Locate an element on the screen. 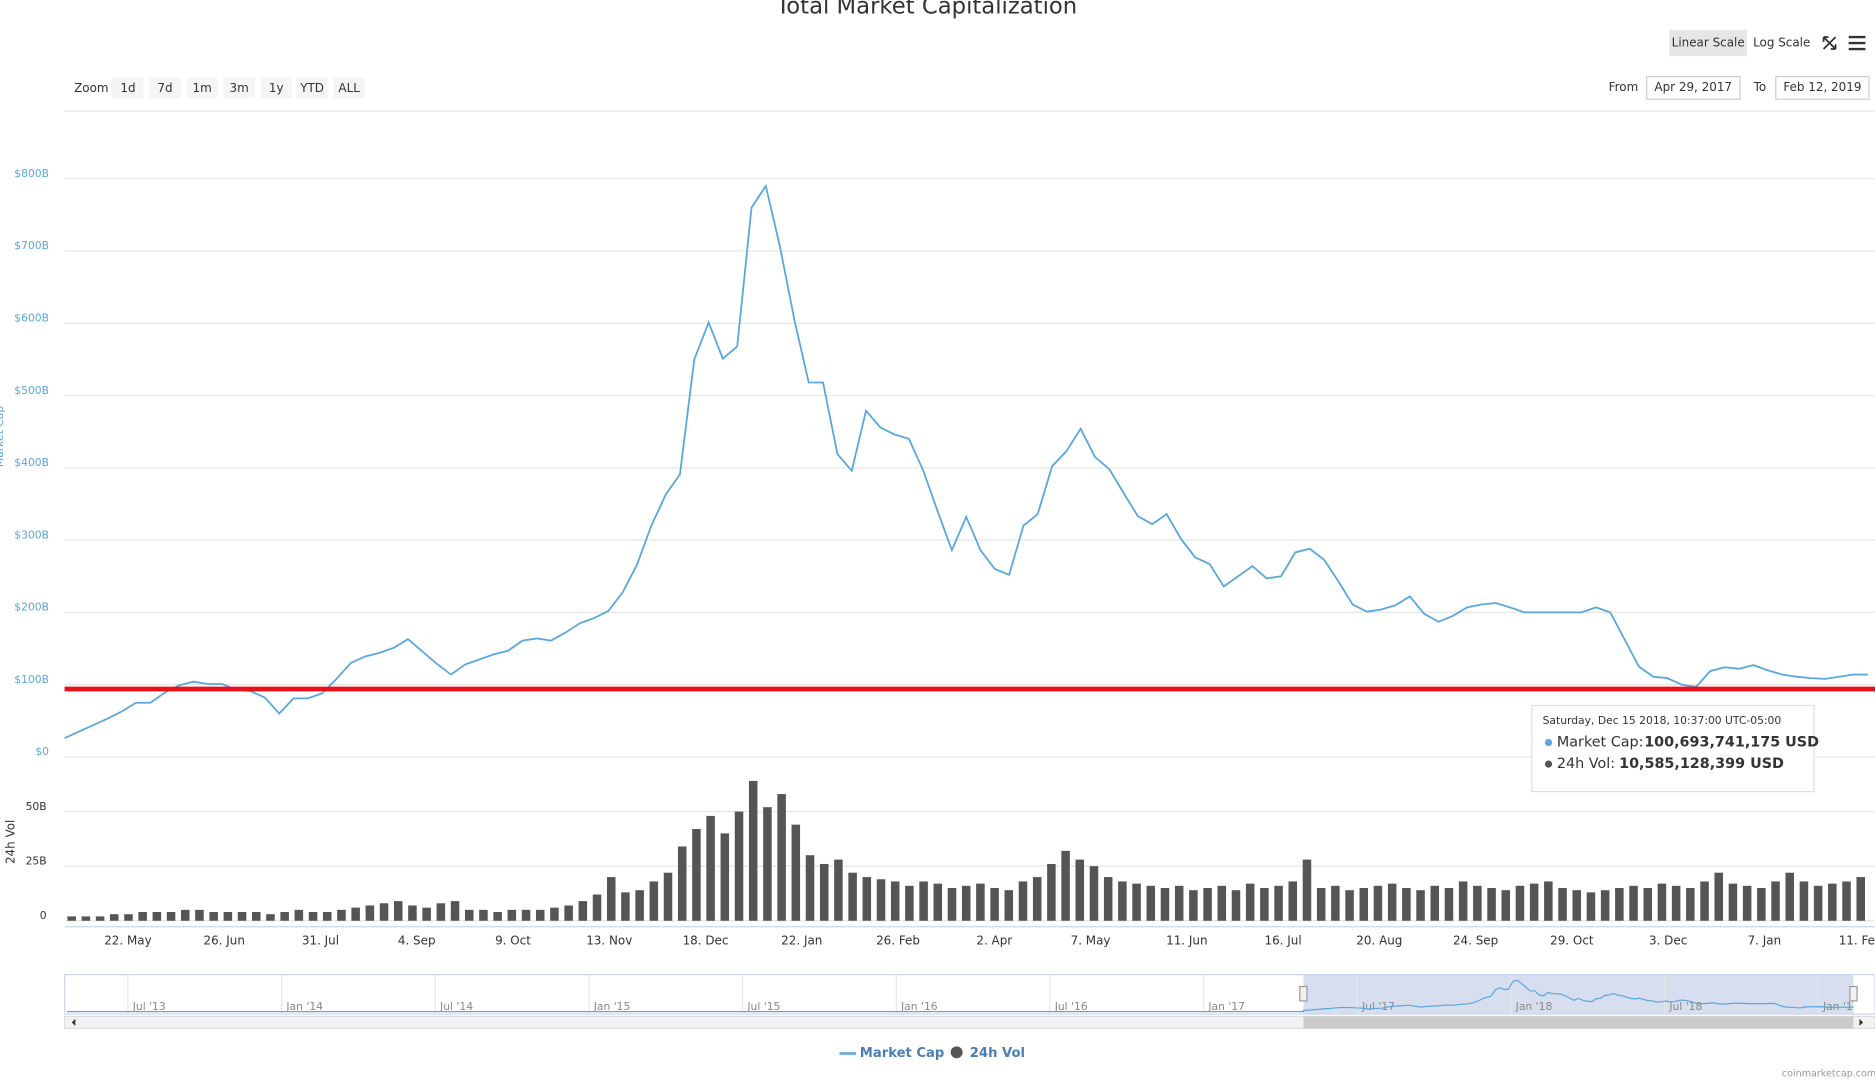 This screenshot has width=1875, height=1081. scale-button-label: Log Scale is located at coordinates (1781, 43).